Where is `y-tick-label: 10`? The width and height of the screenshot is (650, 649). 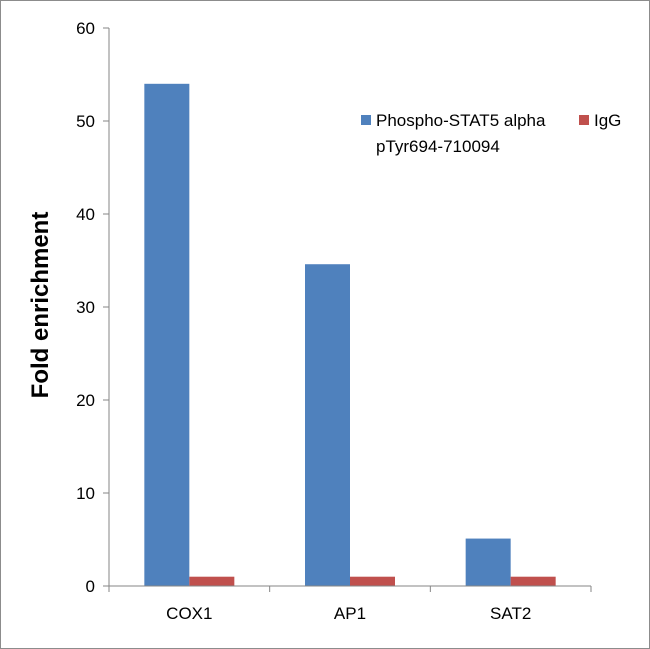
y-tick-label: 10 is located at coordinates (85, 493).